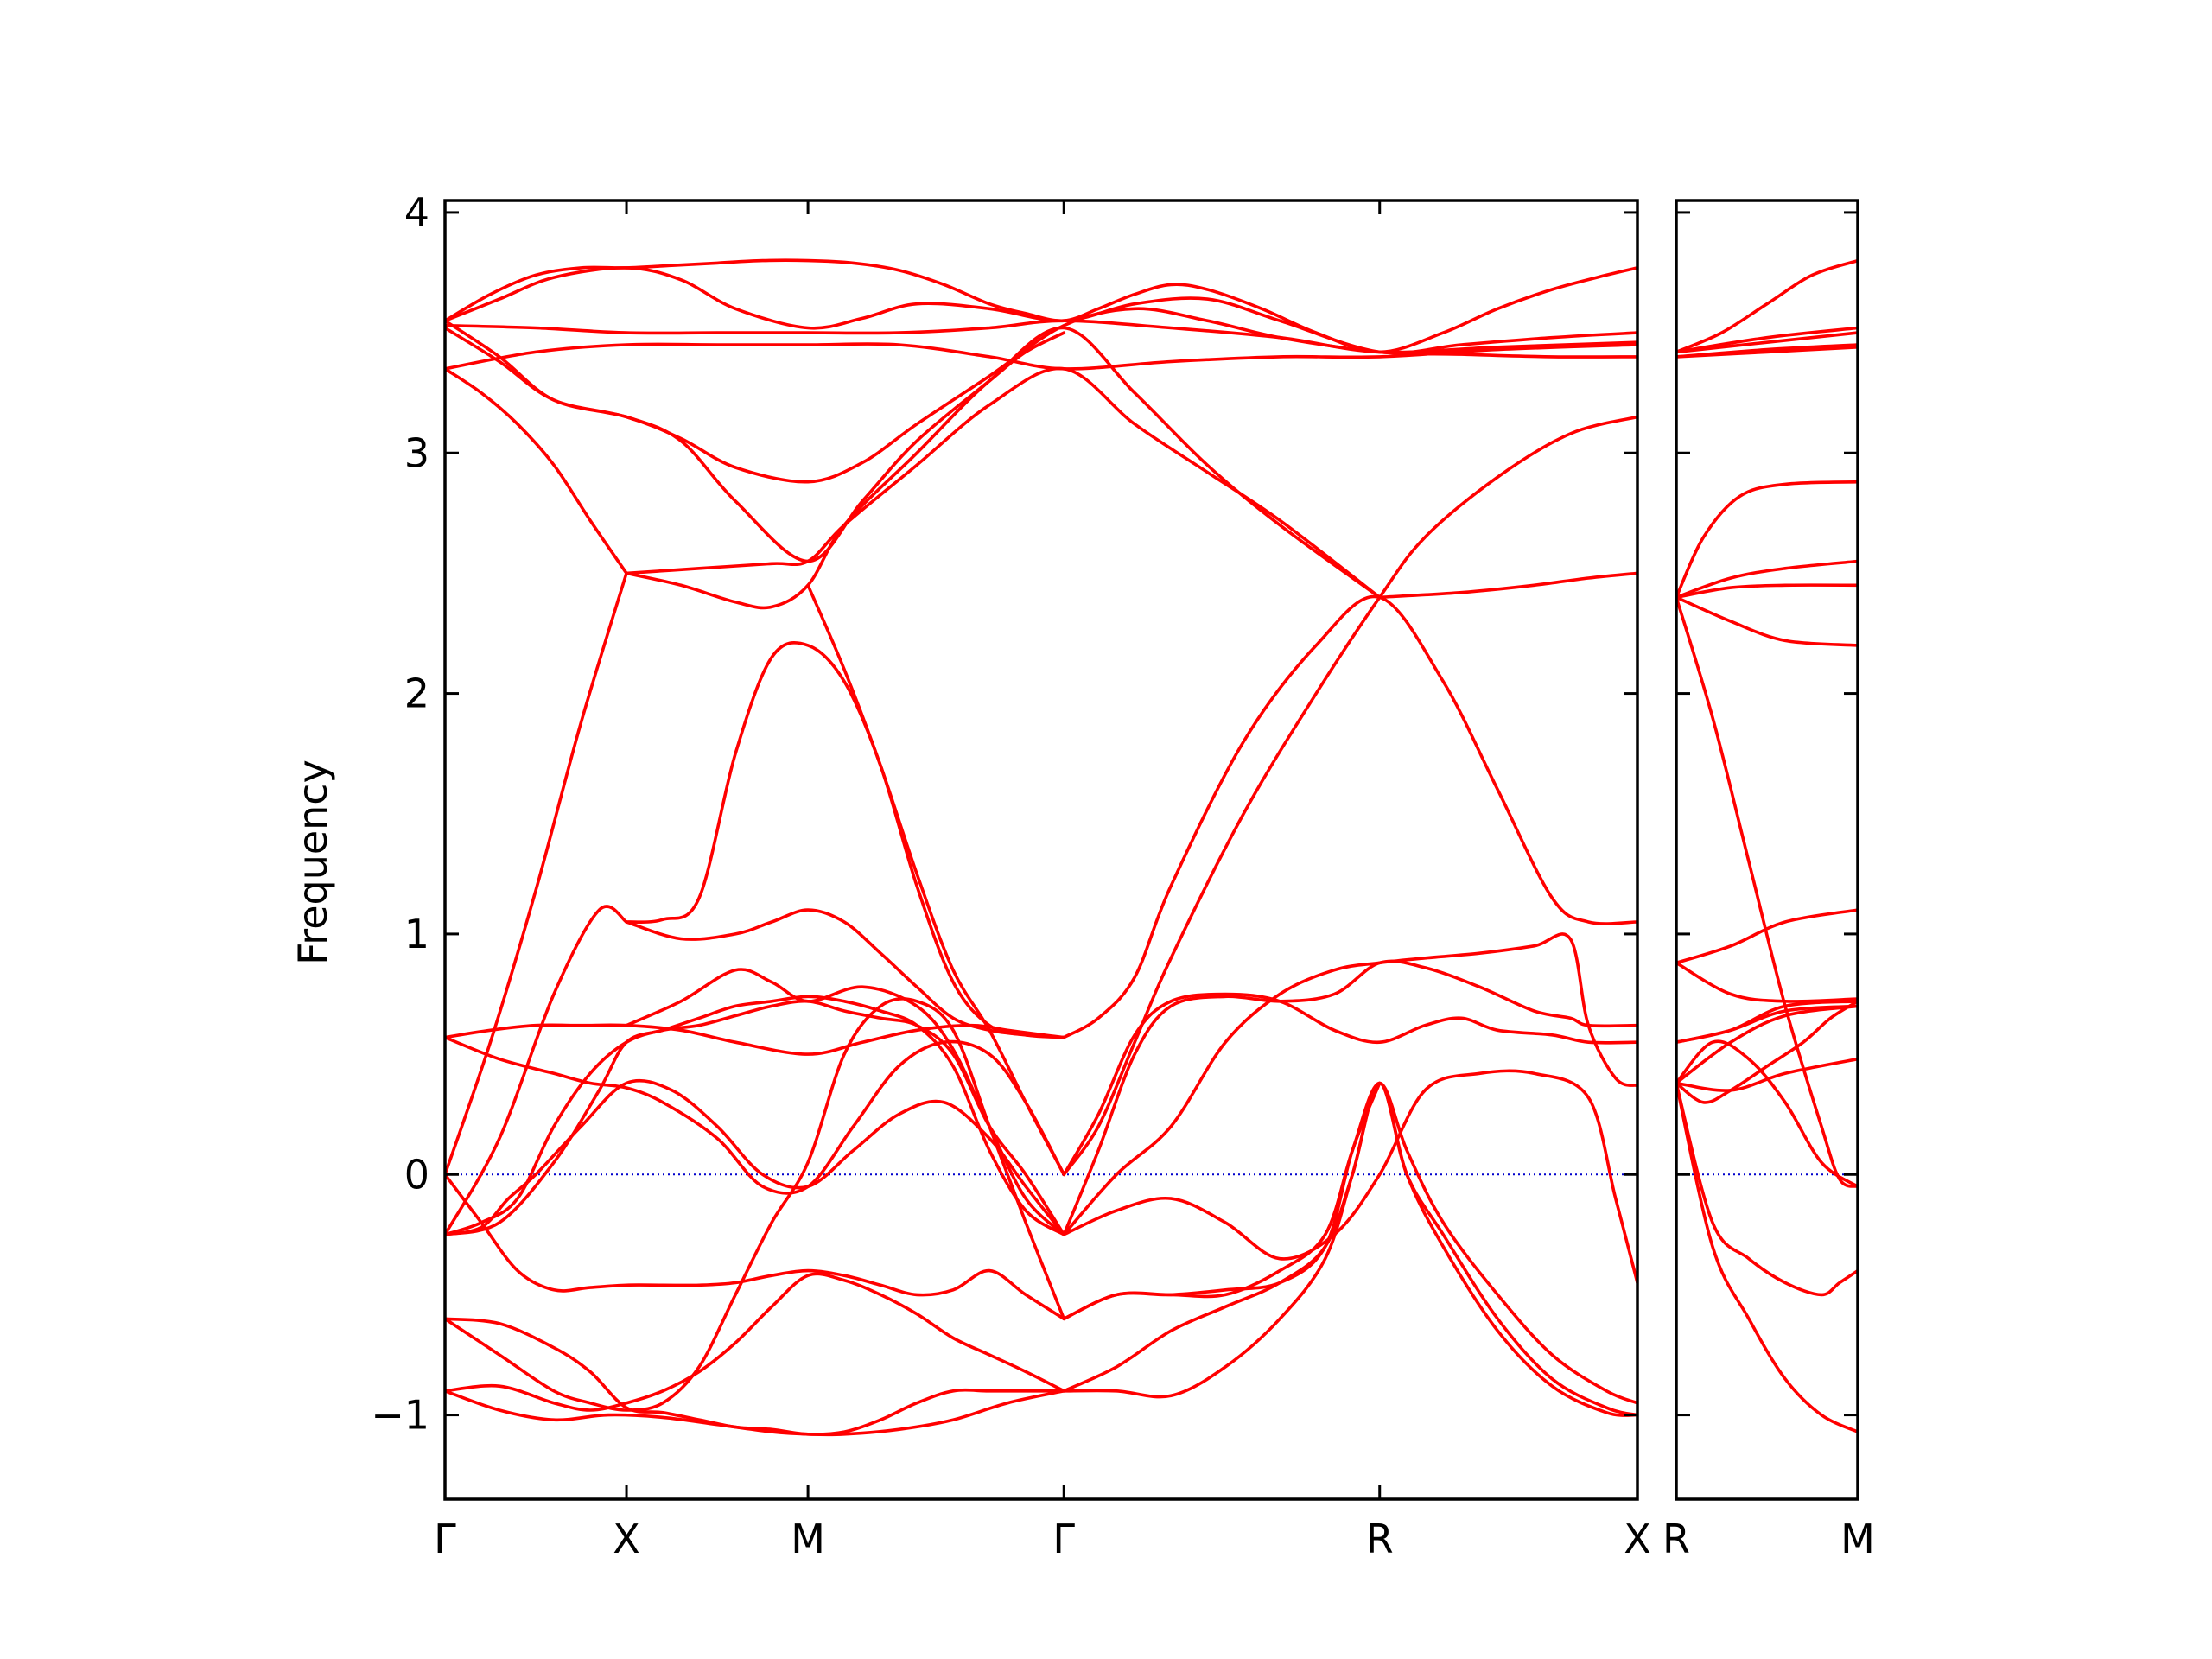  What do you see at coordinates (536, 471) in the screenshot?
I see `band-line-b7` at bounding box center [536, 471].